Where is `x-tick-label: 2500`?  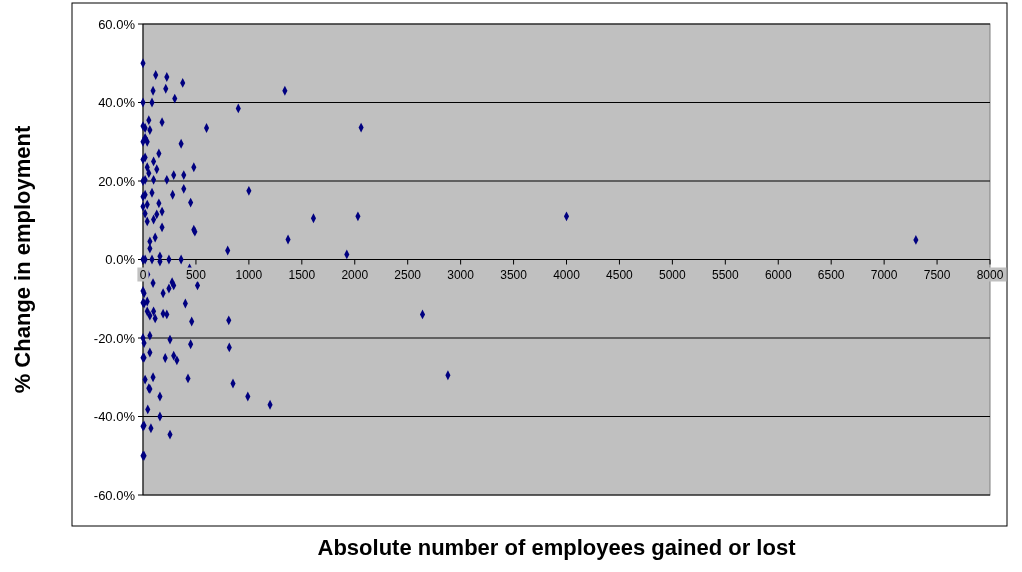 x-tick-label: 2500 is located at coordinates (408, 274).